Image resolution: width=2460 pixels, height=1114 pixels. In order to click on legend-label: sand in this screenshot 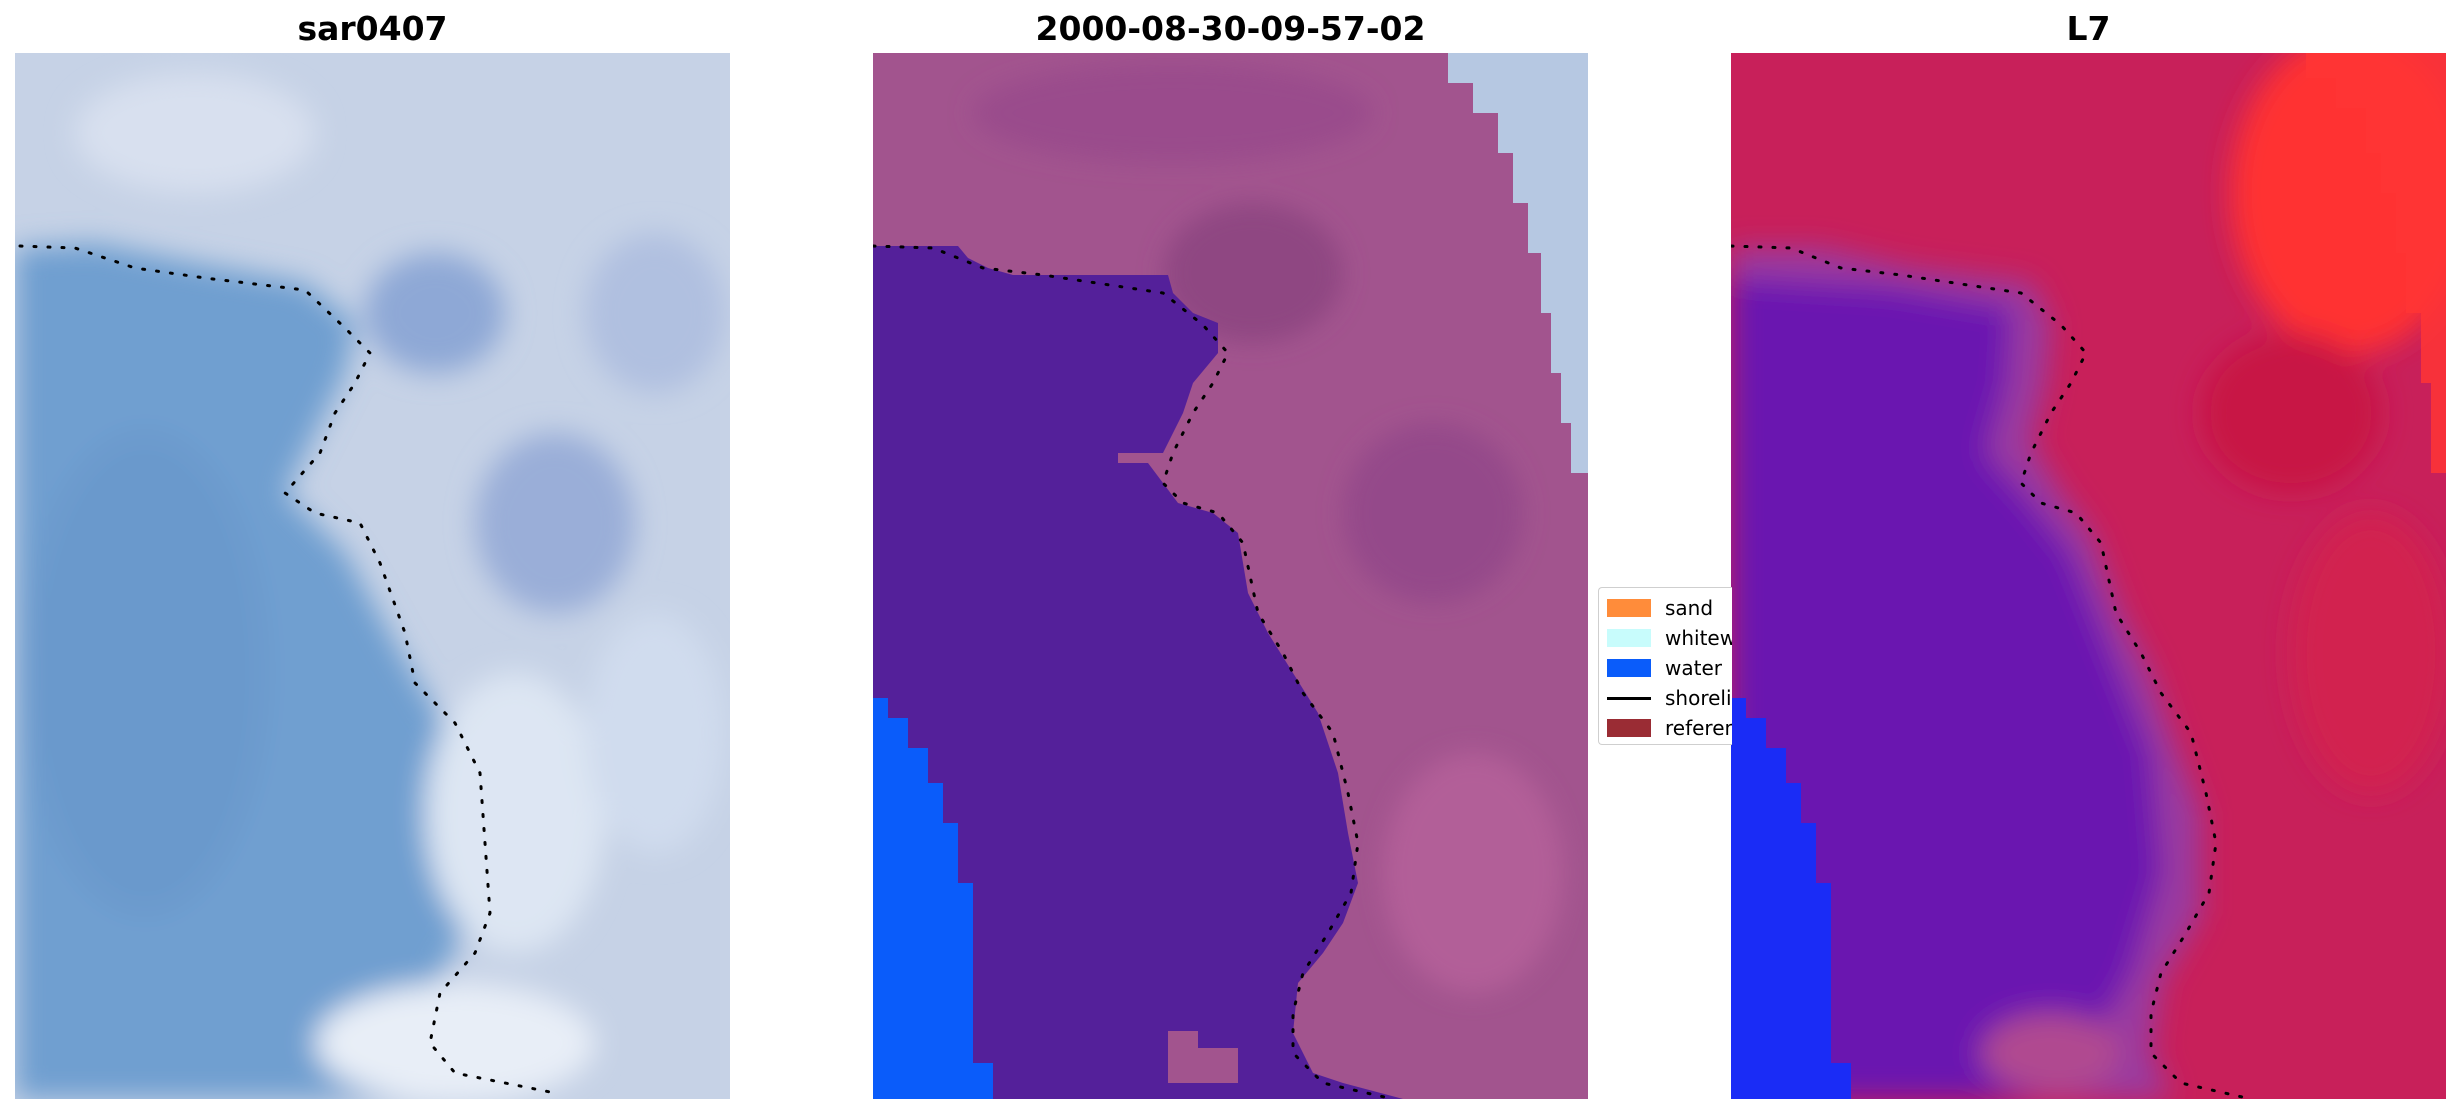, I will do `click(1689, 608)`.